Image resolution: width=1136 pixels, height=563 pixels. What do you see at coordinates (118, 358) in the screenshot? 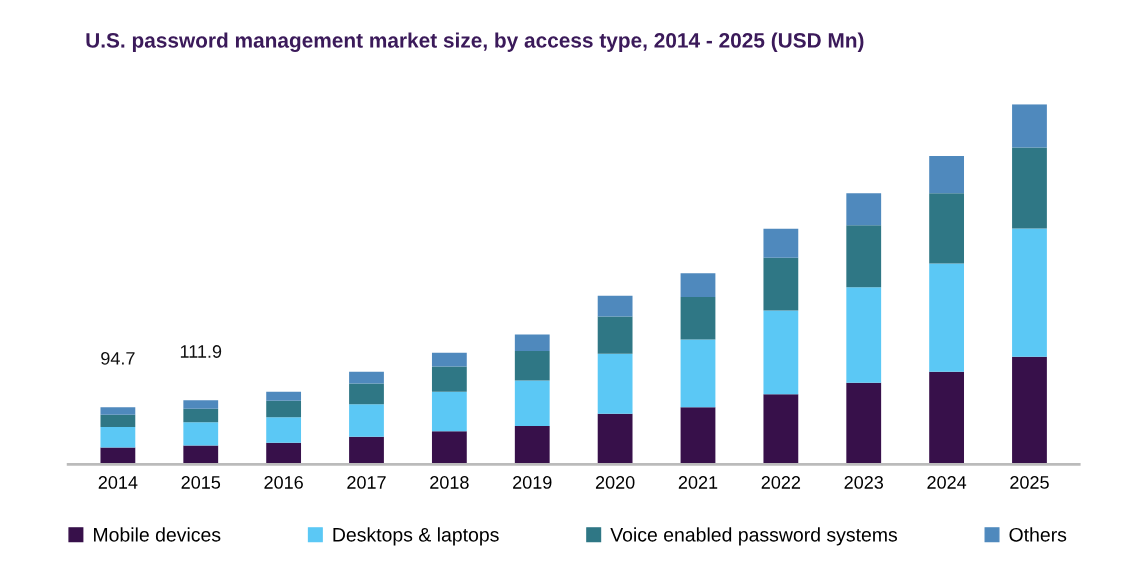
I see `annotation: 94.7` at bounding box center [118, 358].